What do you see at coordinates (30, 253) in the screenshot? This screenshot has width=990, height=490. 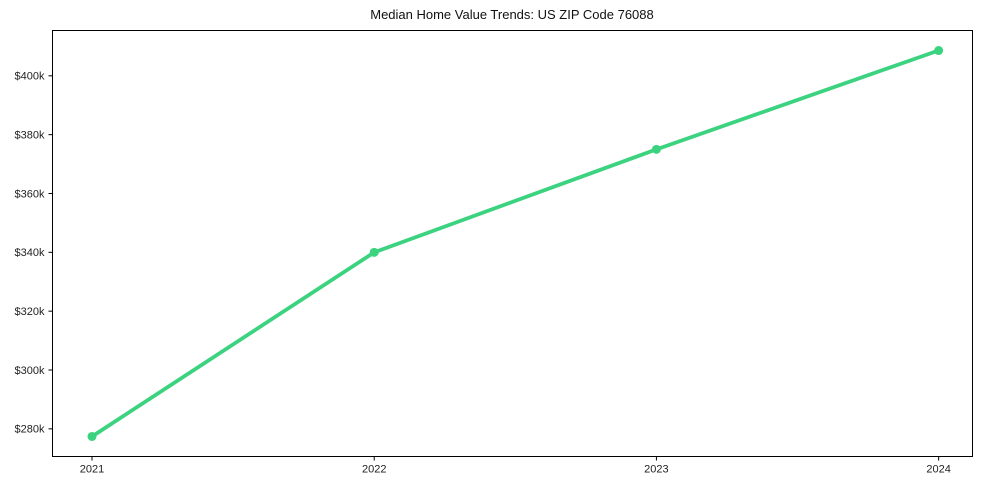 I see `y-axis-tick-label: $340k` at bounding box center [30, 253].